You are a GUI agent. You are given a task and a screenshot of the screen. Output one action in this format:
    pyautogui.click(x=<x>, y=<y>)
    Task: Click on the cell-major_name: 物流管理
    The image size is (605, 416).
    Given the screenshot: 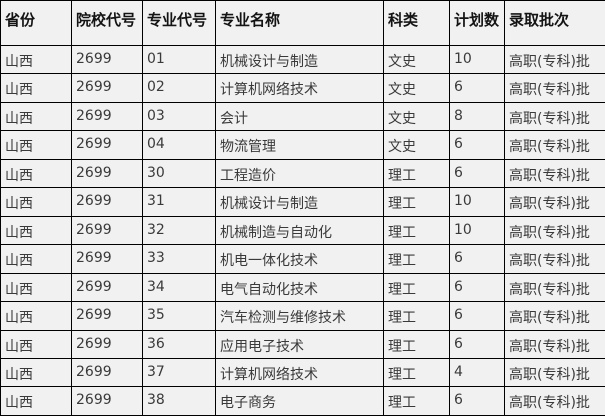 What is the action you would take?
    pyautogui.click(x=299, y=145)
    